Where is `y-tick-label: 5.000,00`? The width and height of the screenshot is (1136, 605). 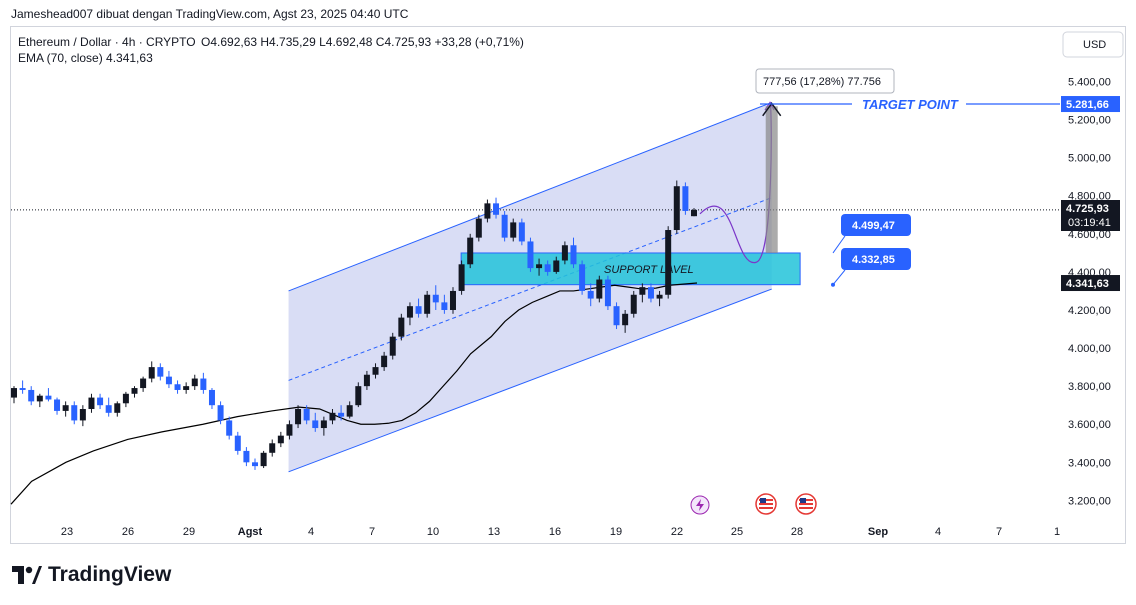
y-tick-label: 5.000,00 is located at coordinates (1089, 159).